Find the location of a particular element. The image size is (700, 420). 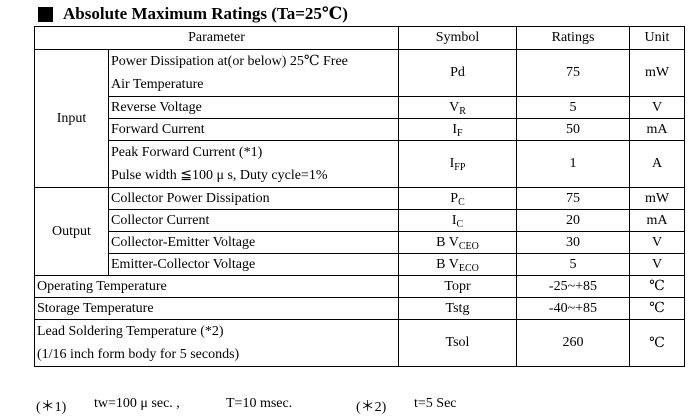

footnote-2-text: t=5 Sec is located at coordinates (435, 403).